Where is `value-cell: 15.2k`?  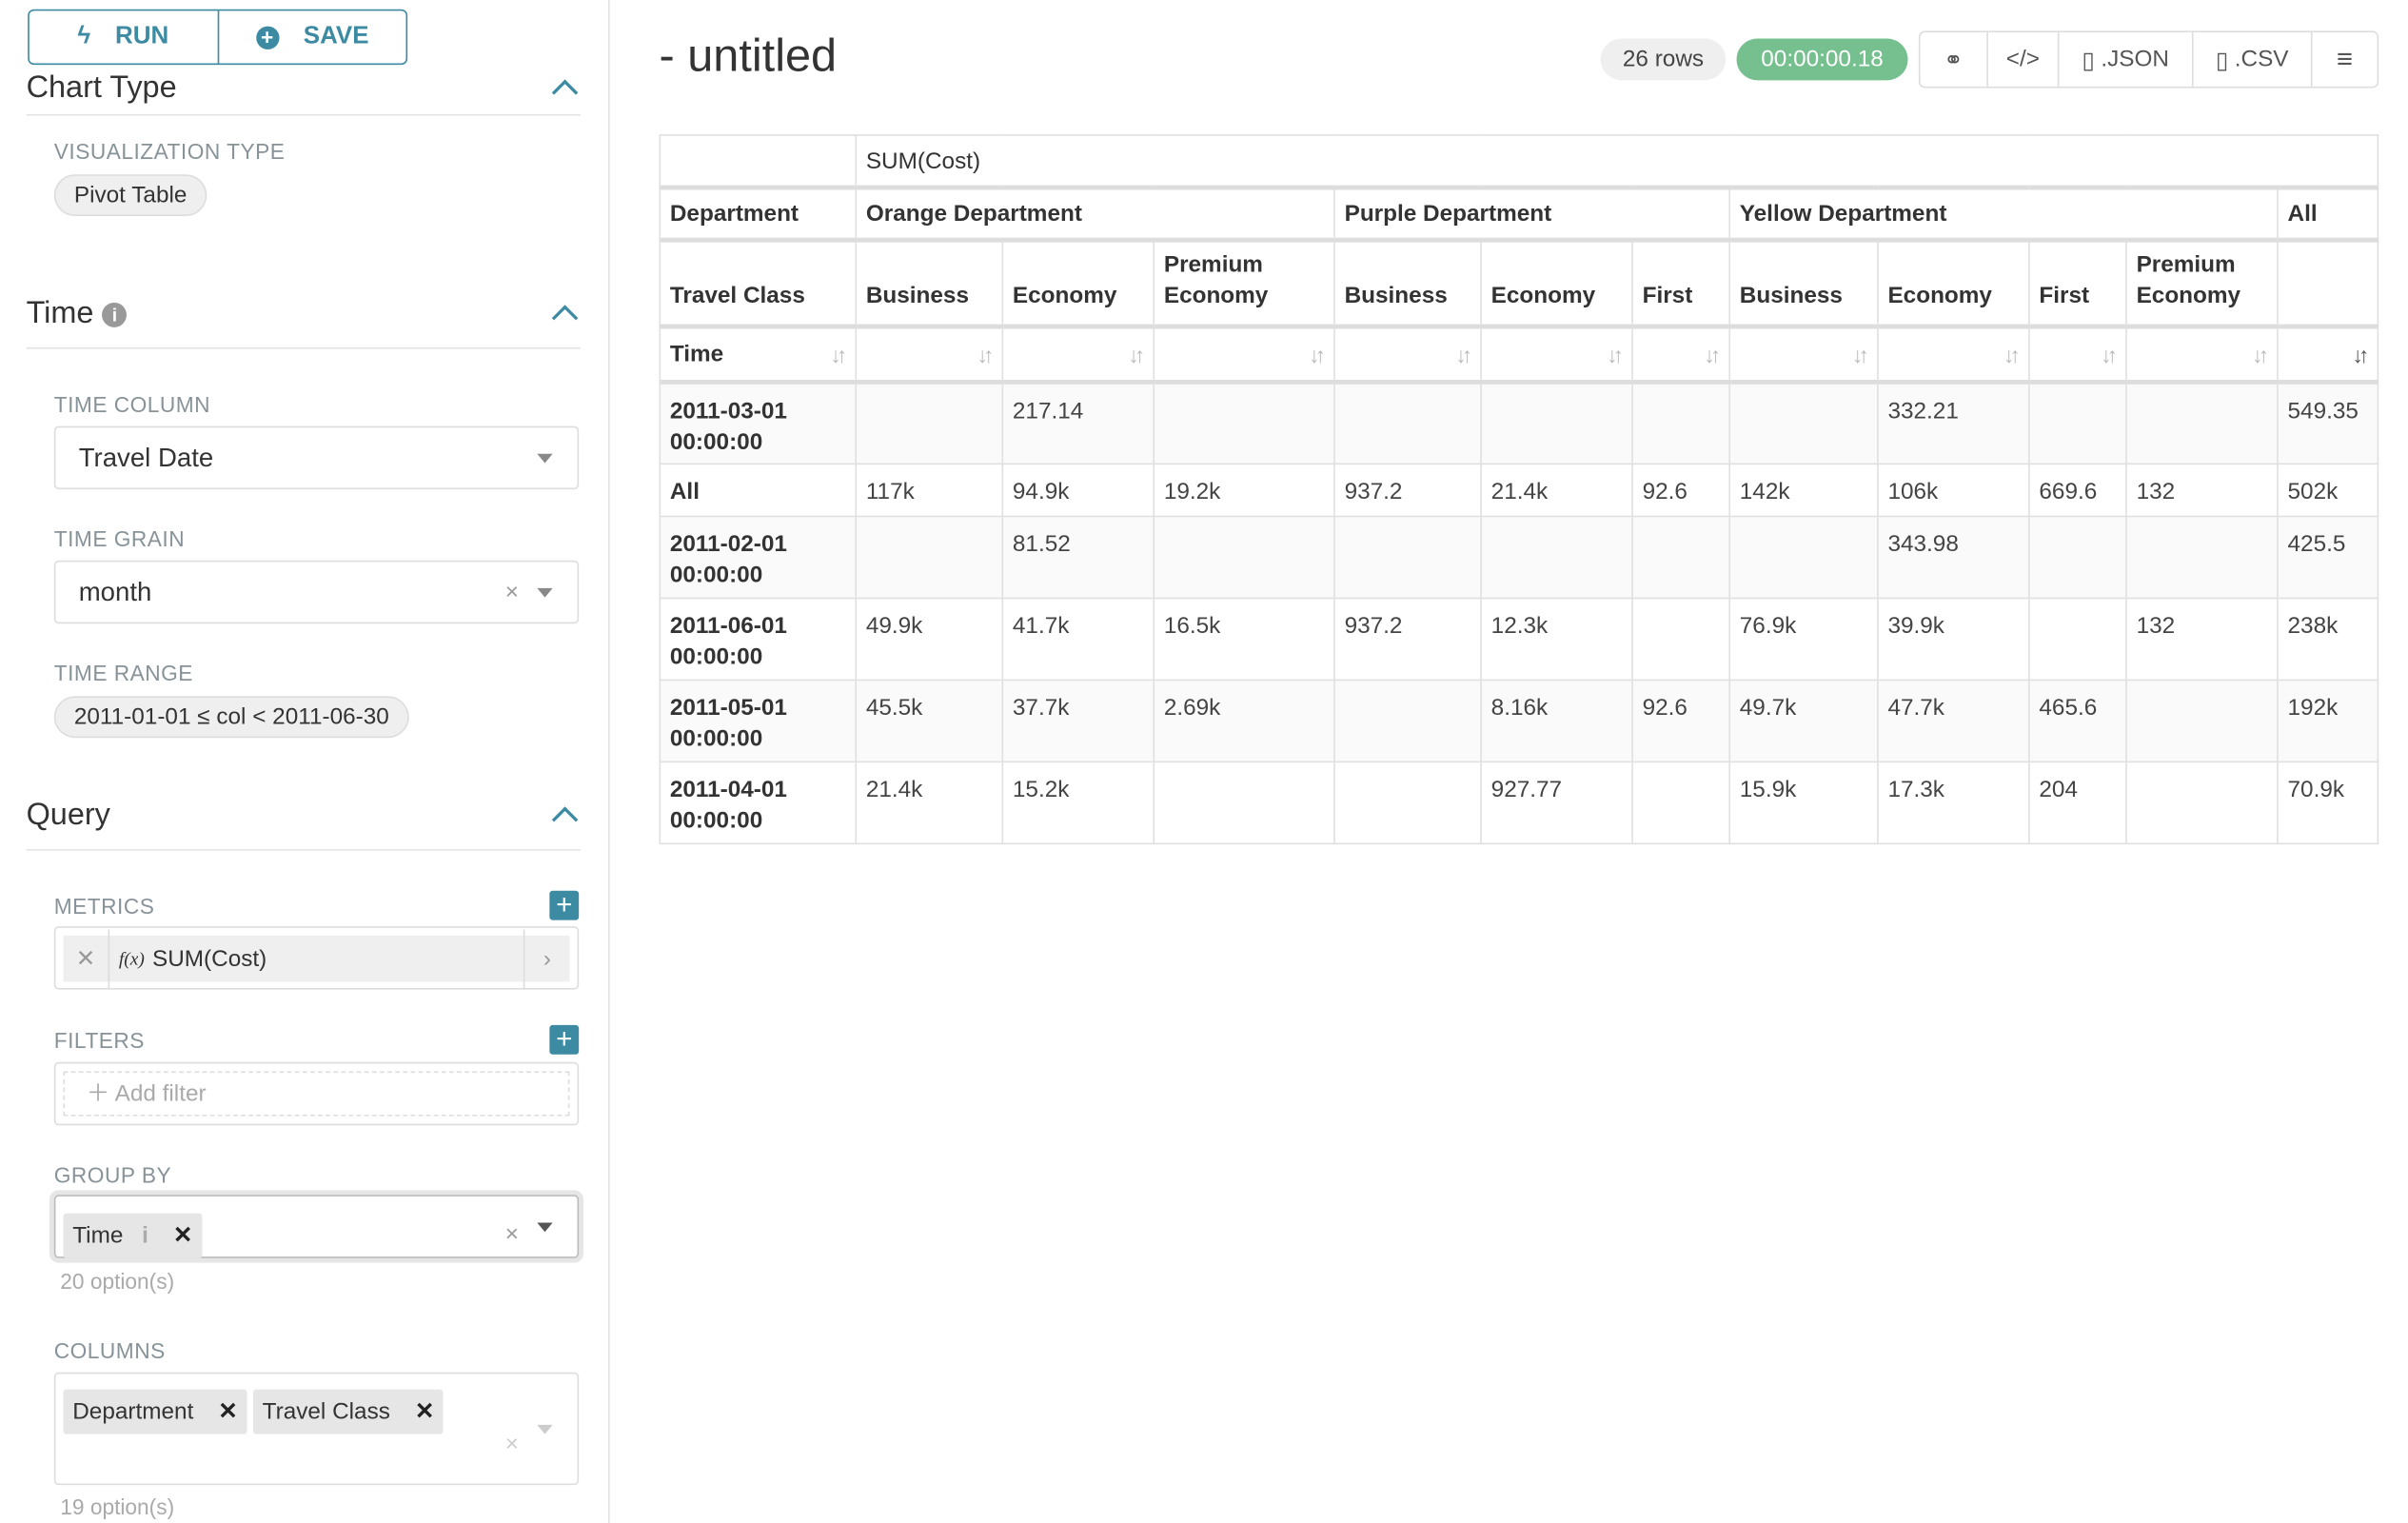 value-cell: 15.2k is located at coordinates (1078, 803).